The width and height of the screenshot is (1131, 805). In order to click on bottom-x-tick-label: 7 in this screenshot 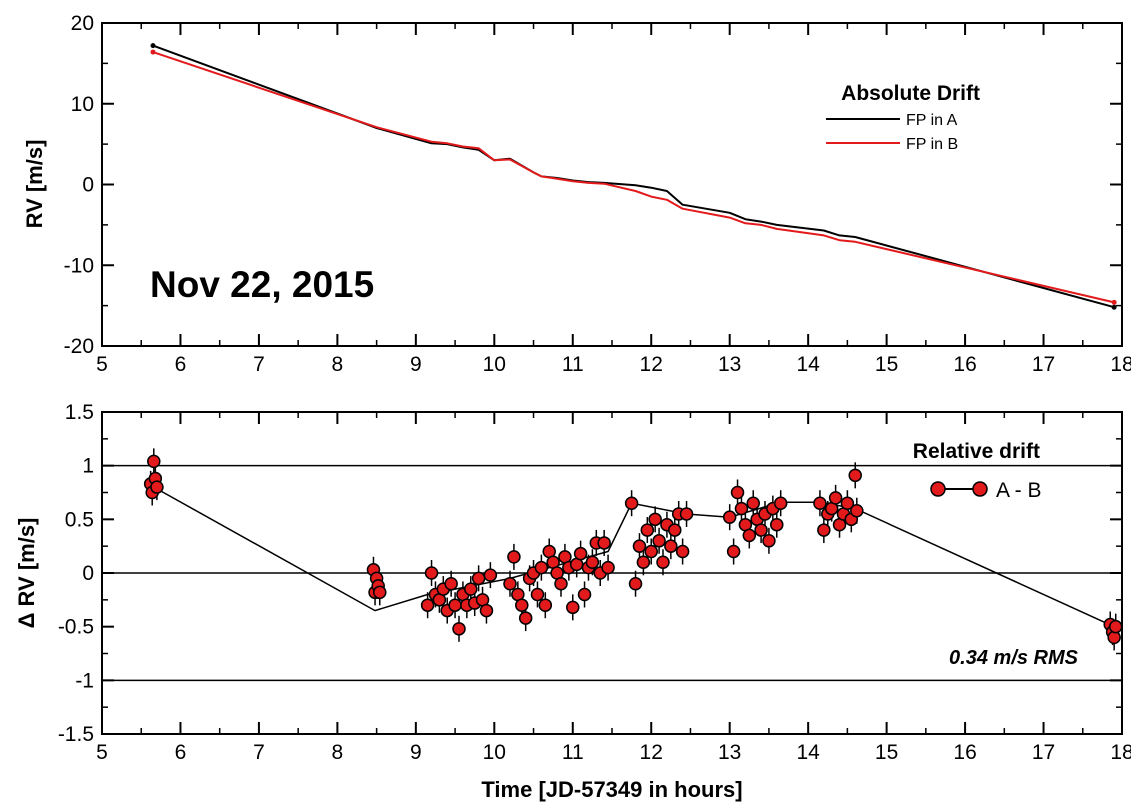, I will do `click(259, 752)`.